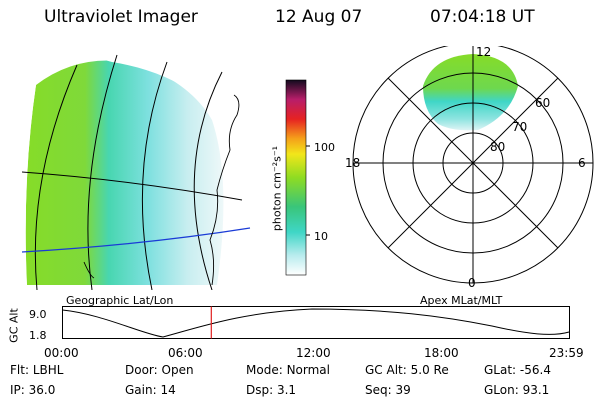 The width and height of the screenshot is (600, 400). Describe the element at coordinates (277, 188) in the screenshot. I see `colorbar-unit-label: photon cm⁻²s⁻¹` at that location.